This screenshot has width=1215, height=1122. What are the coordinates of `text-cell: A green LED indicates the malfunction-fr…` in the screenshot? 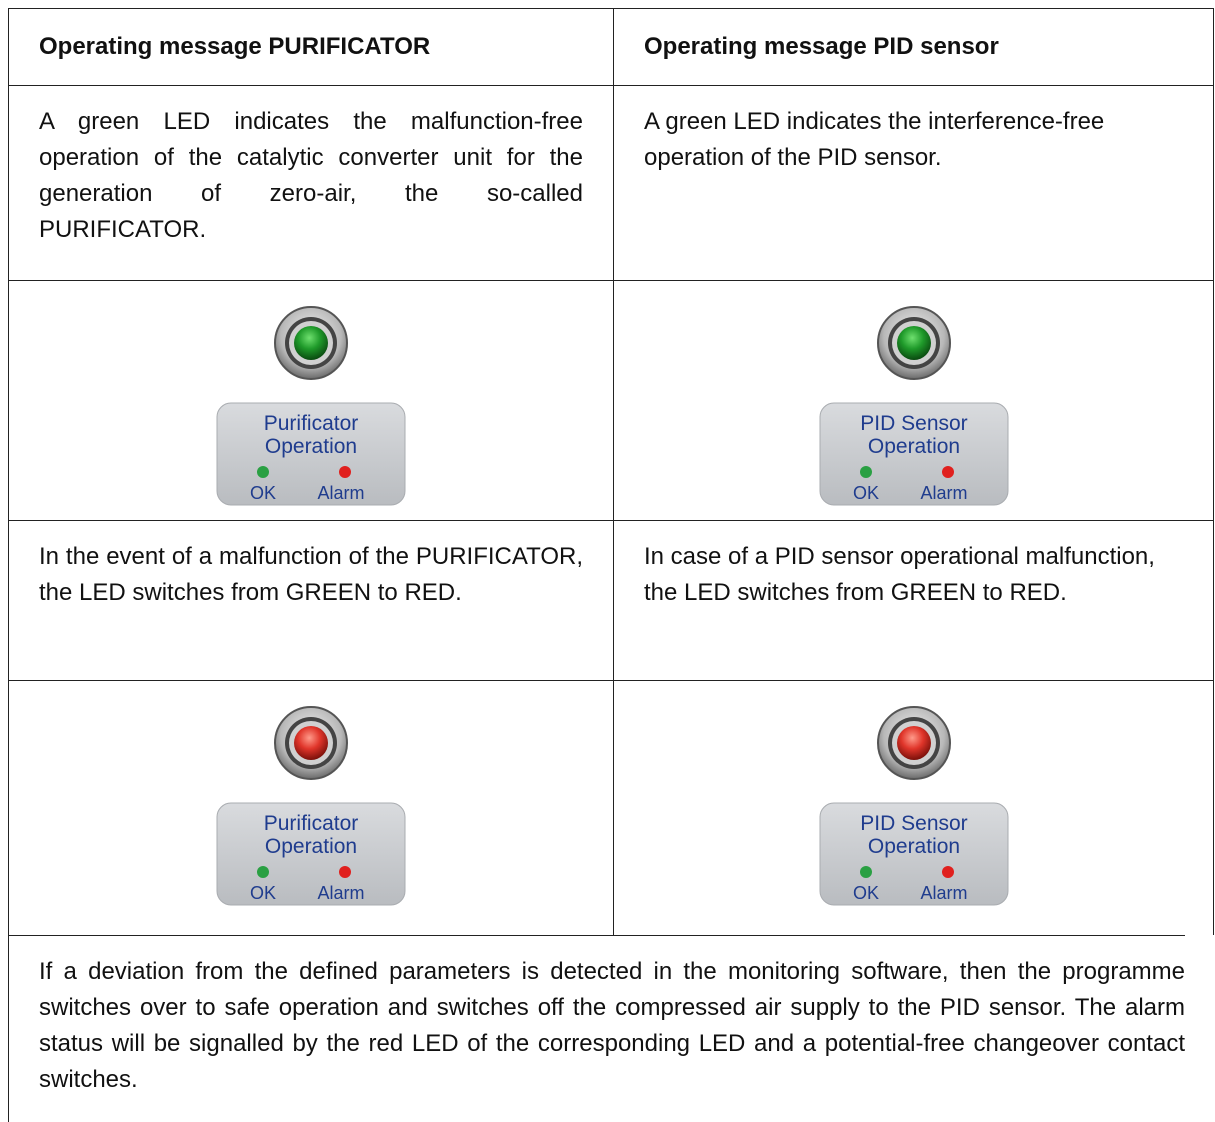 It's located at (310, 182).